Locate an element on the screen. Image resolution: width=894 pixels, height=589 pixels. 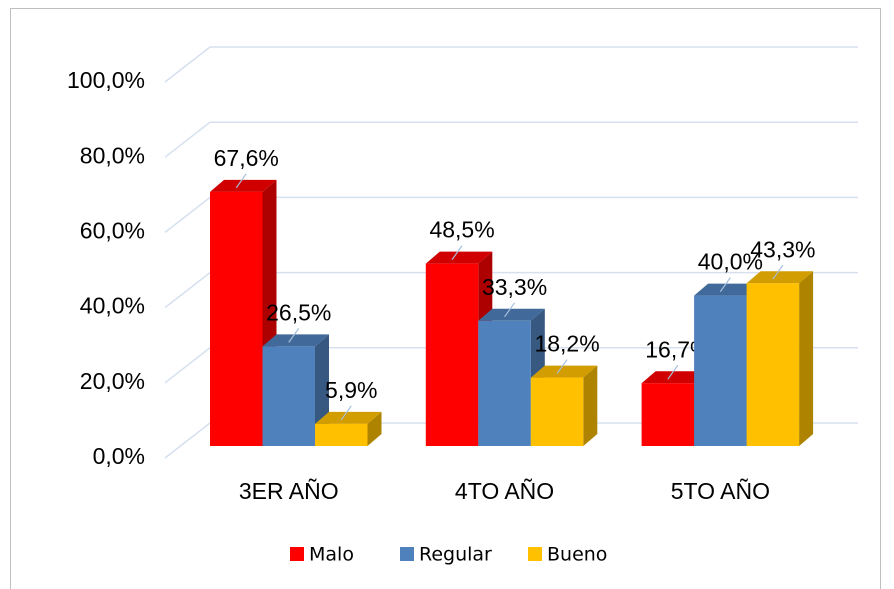
x-tick-label: 3ER AÑO is located at coordinates (289, 491).